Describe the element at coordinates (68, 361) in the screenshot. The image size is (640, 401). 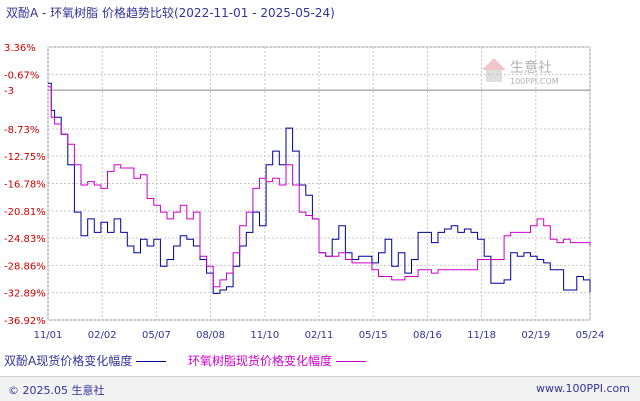
I see `legend-series-1-label: 双酚A现货价格变化幅度` at that location.